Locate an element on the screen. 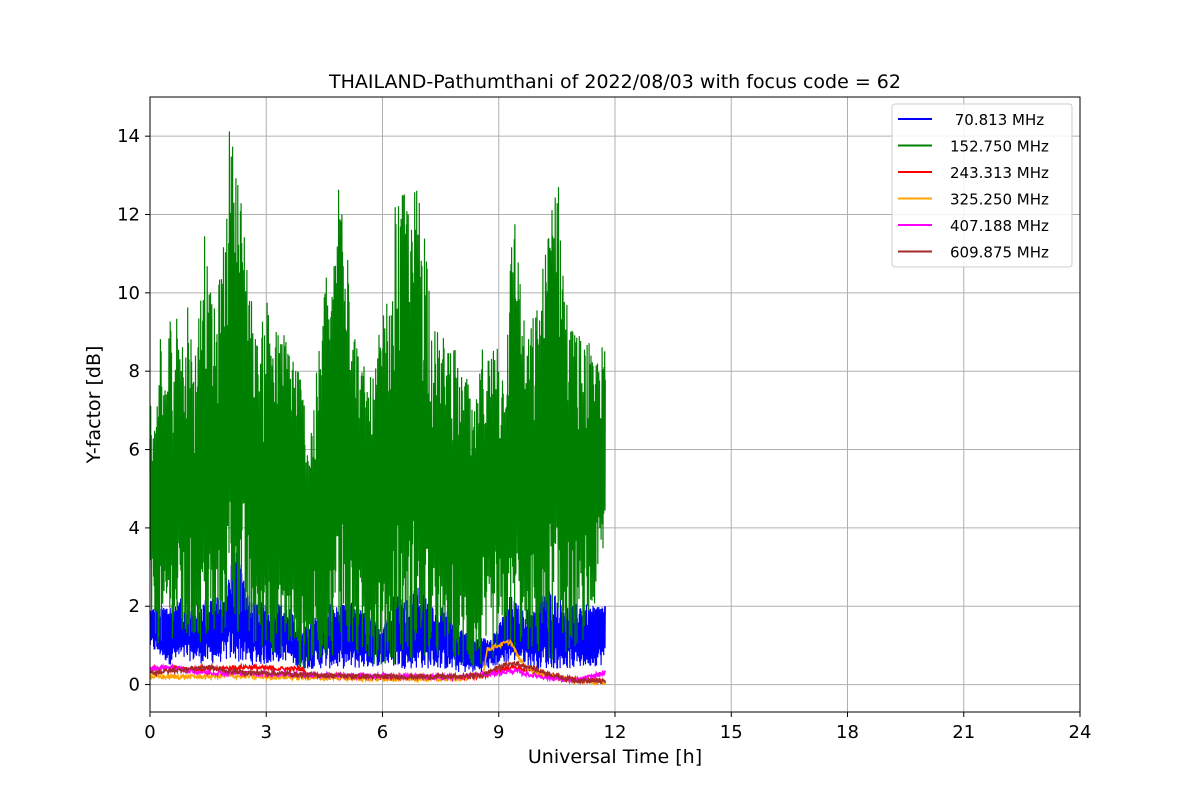 The image size is (1200, 800). legend-label: 325.250 MHz is located at coordinates (999, 200).